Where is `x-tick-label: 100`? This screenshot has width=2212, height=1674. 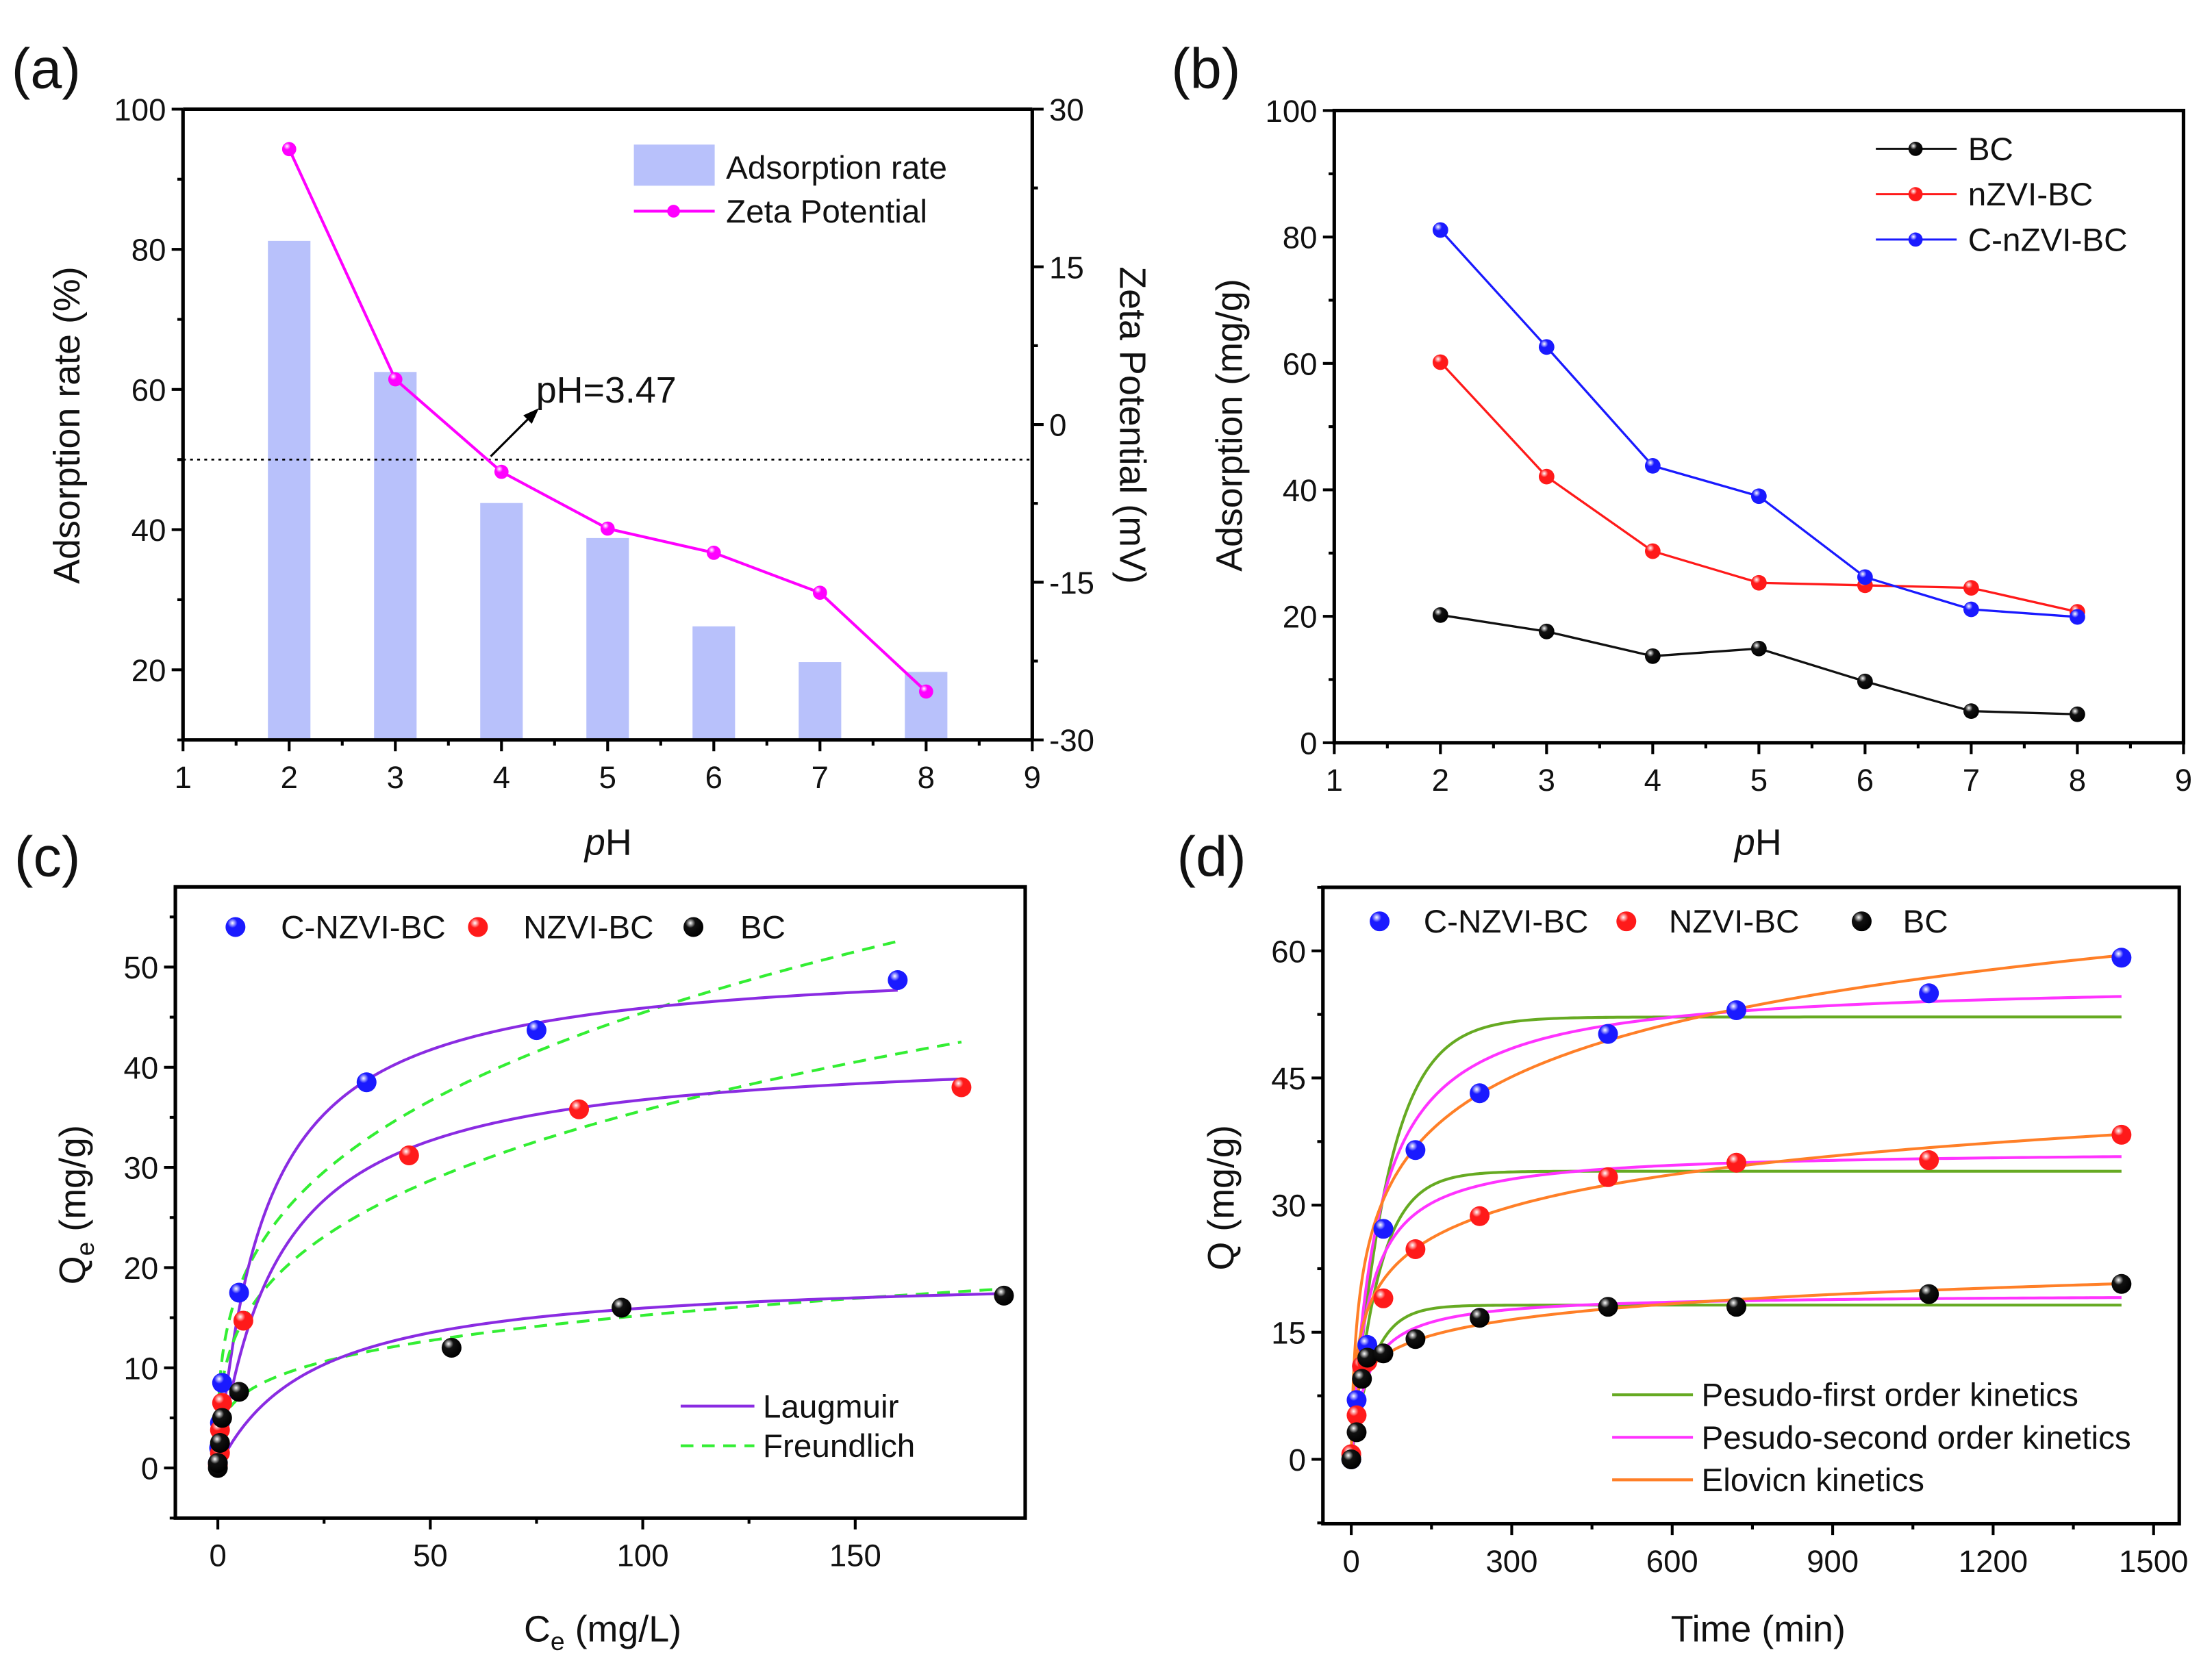 x-tick-label: 100 is located at coordinates (643, 1555).